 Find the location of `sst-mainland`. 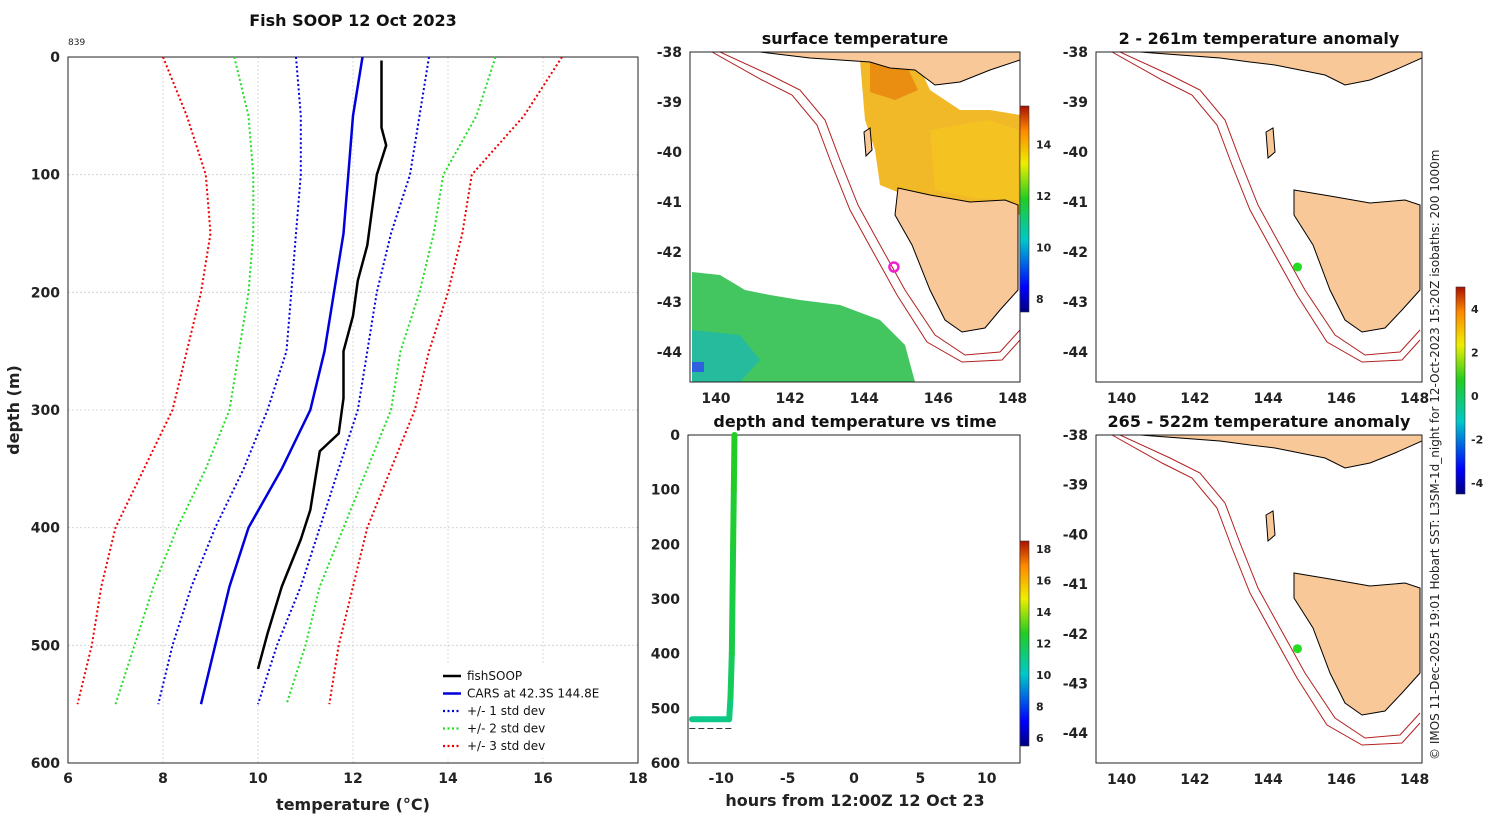

sst-mainland is located at coordinates (889, 69).